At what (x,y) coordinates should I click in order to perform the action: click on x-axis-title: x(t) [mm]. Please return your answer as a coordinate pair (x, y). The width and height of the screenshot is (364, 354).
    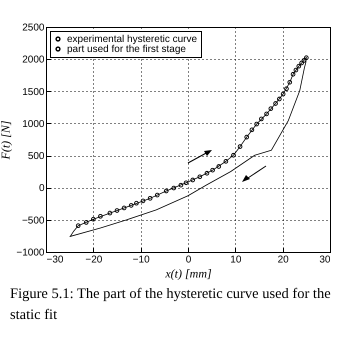
    Looking at the image, I should click on (188, 273).